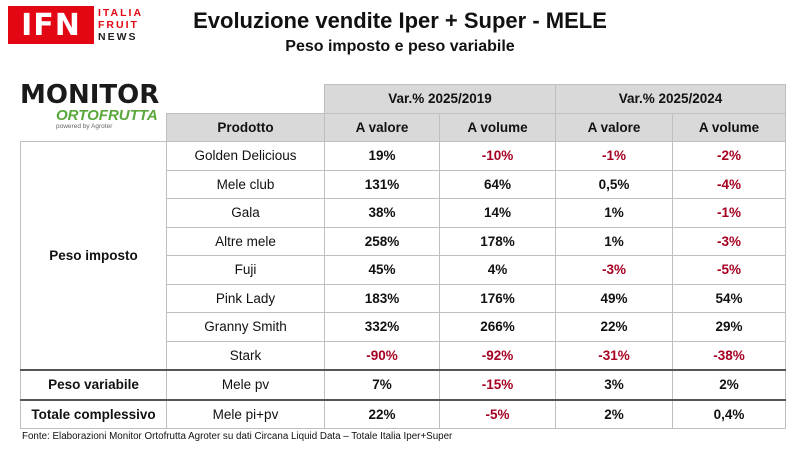 The image size is (800, 450). Describe the element at coordinates (93, 413) in the screenshot. I see `group-label-totale: Totale complessivo` at that location.